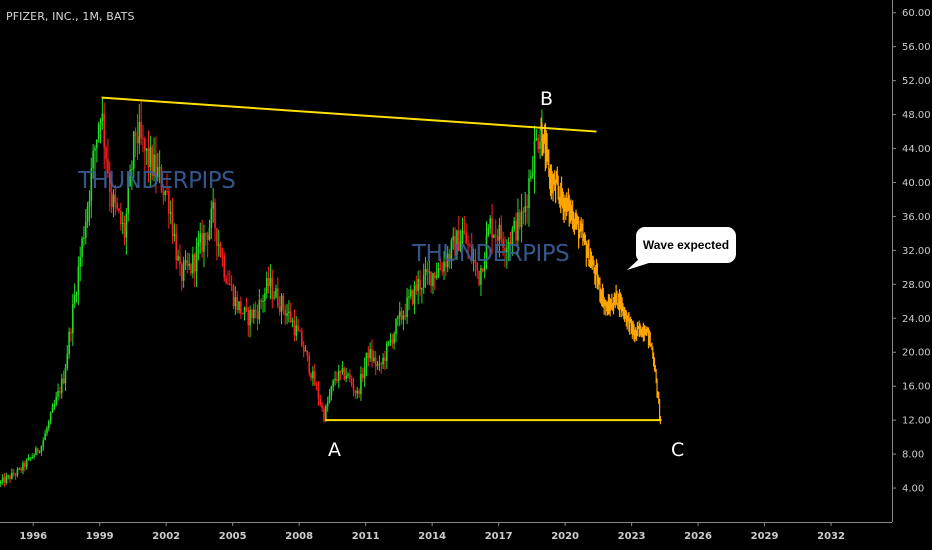 The height and width of the screenshot is (550, 932). What do you see at coordinates (686, 245) in the screenshot?
I see `callout-wave-expected: Wave expected` at bounding box center [686, 245].